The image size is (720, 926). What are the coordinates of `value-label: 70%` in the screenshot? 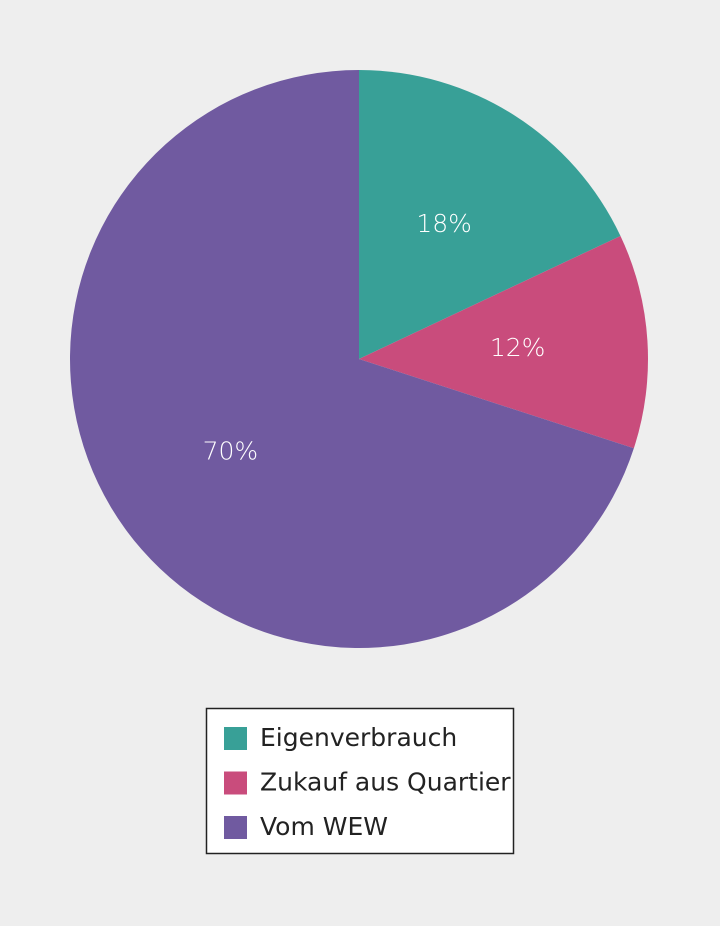 It's located at (231, 450).